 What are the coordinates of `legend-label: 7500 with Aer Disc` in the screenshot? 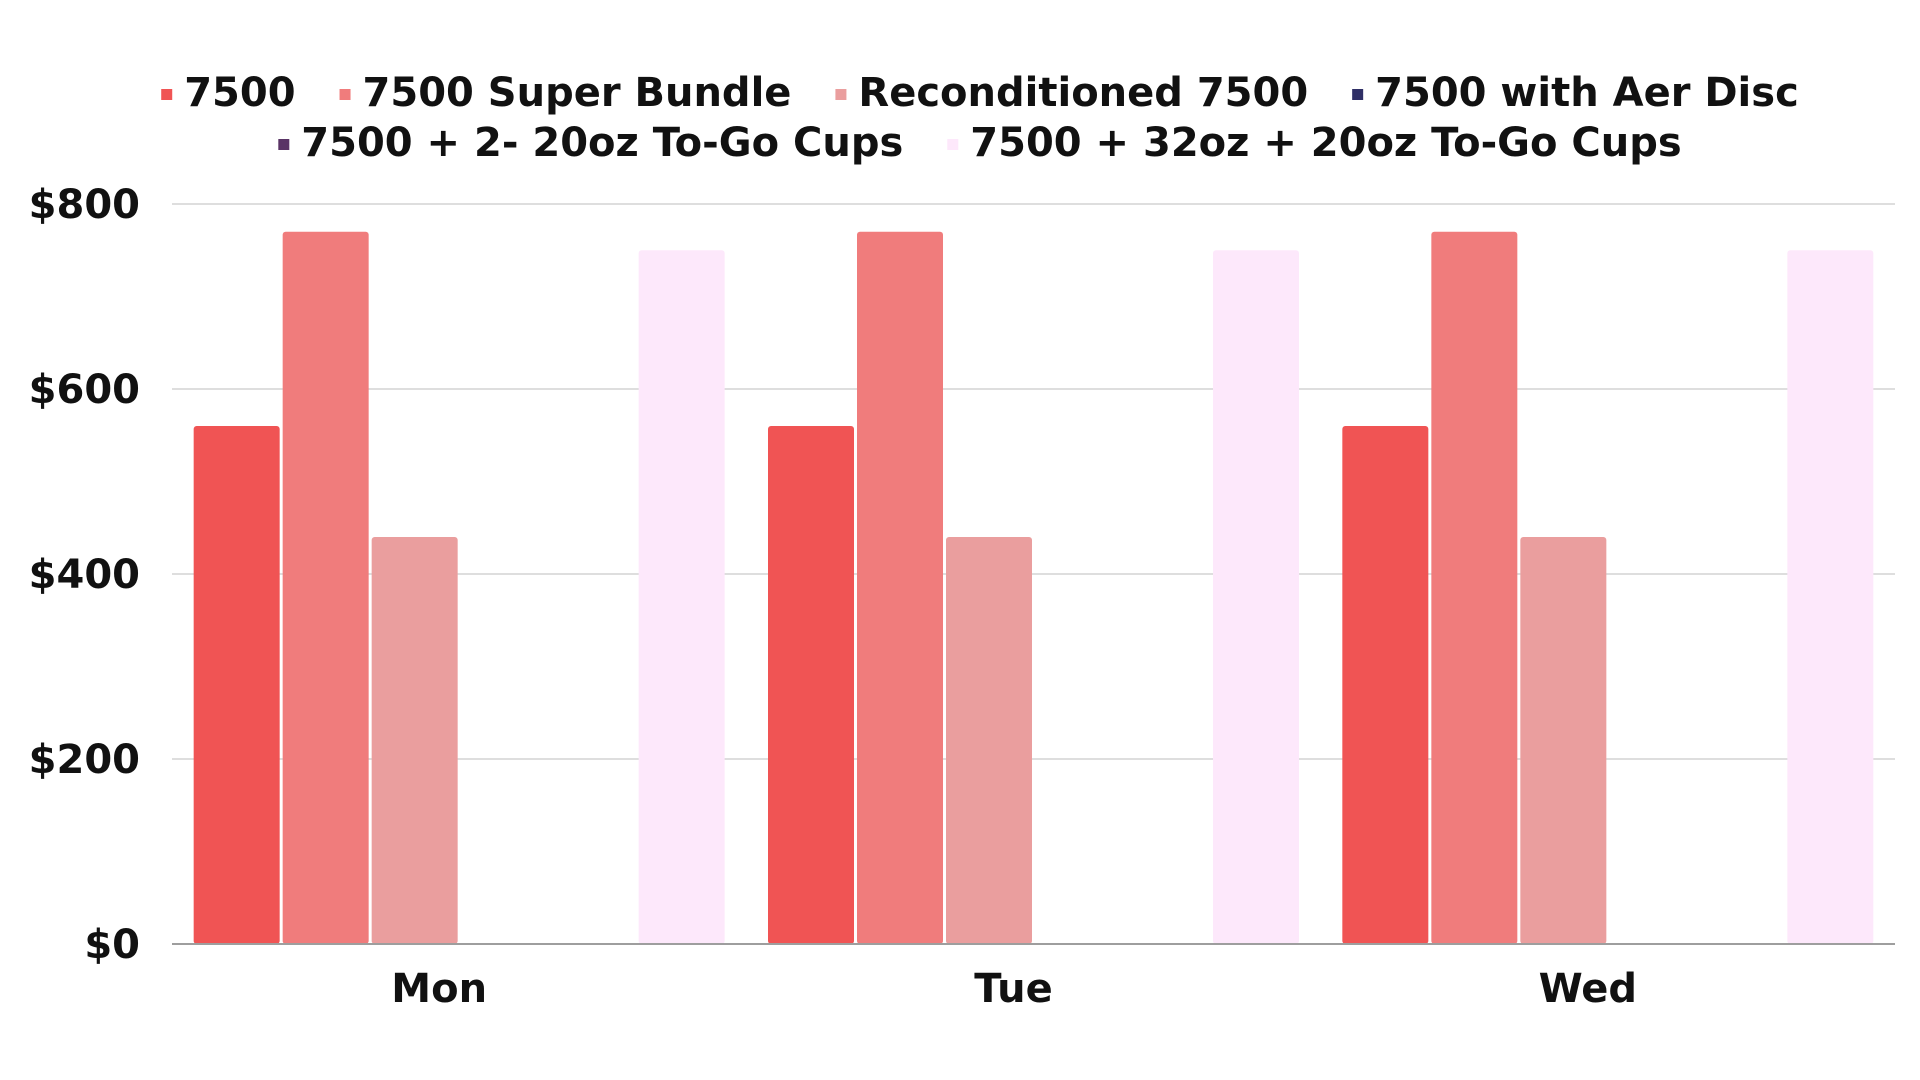 It's located at (1587, 93).